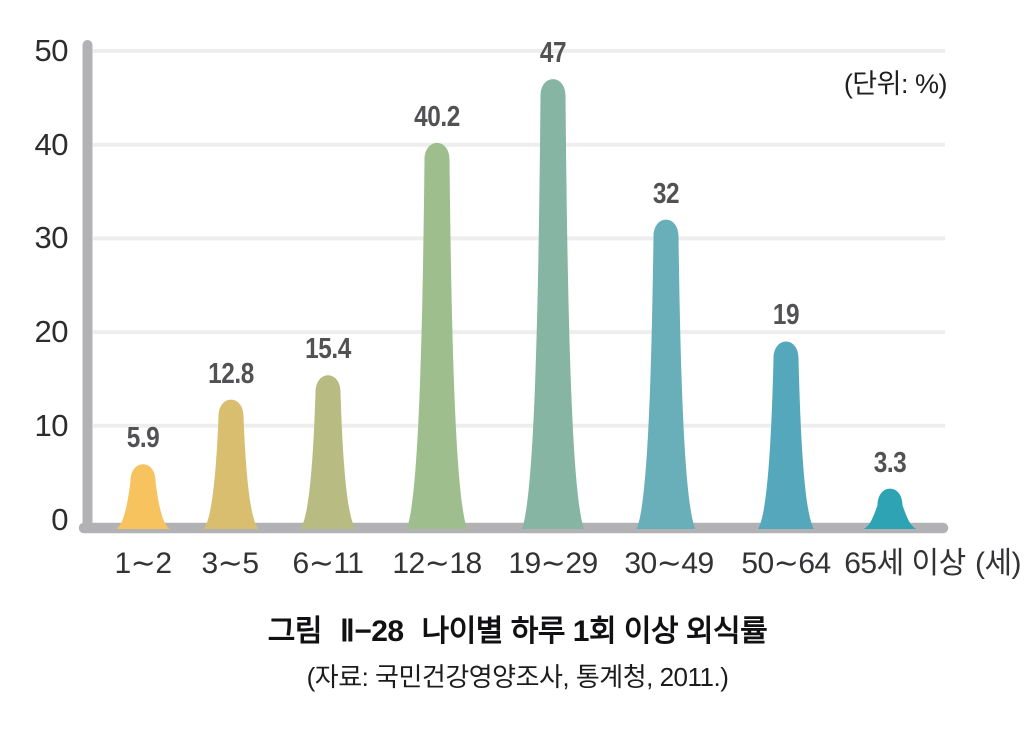 Image resolution: width=1035 pixels, height=734 pixels. Describe the element at coordinates (666, 193) in the screenshot. I see `value-label-6: 32` at that location.